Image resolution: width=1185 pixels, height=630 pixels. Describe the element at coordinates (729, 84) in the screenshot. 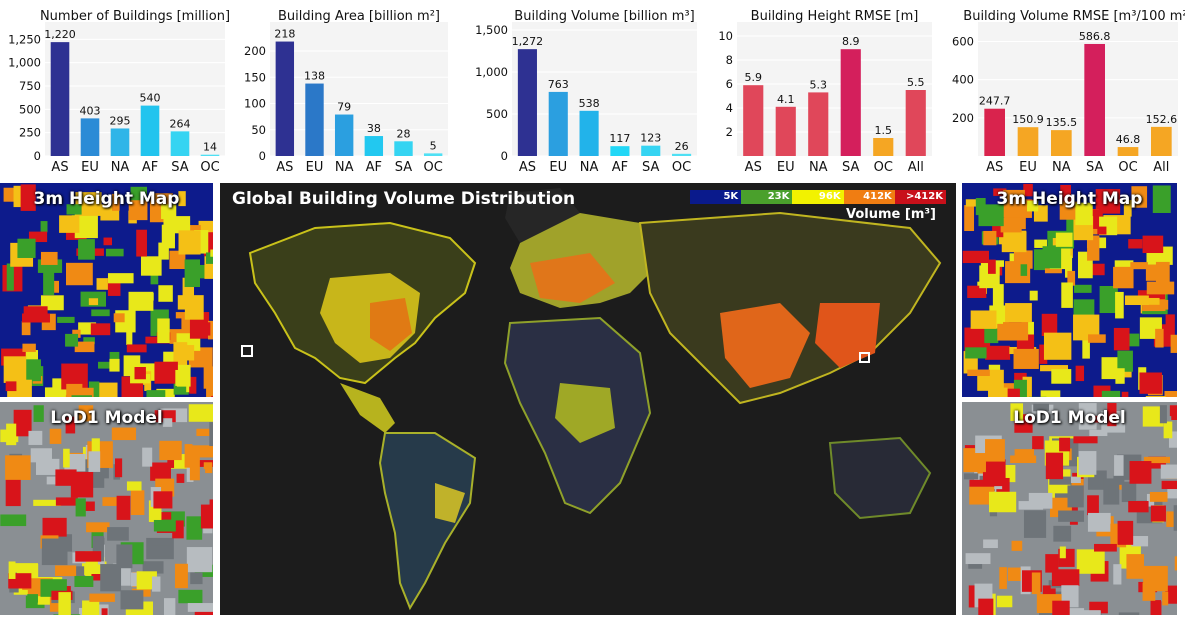

I see `y-tick-label: 6` at that location.